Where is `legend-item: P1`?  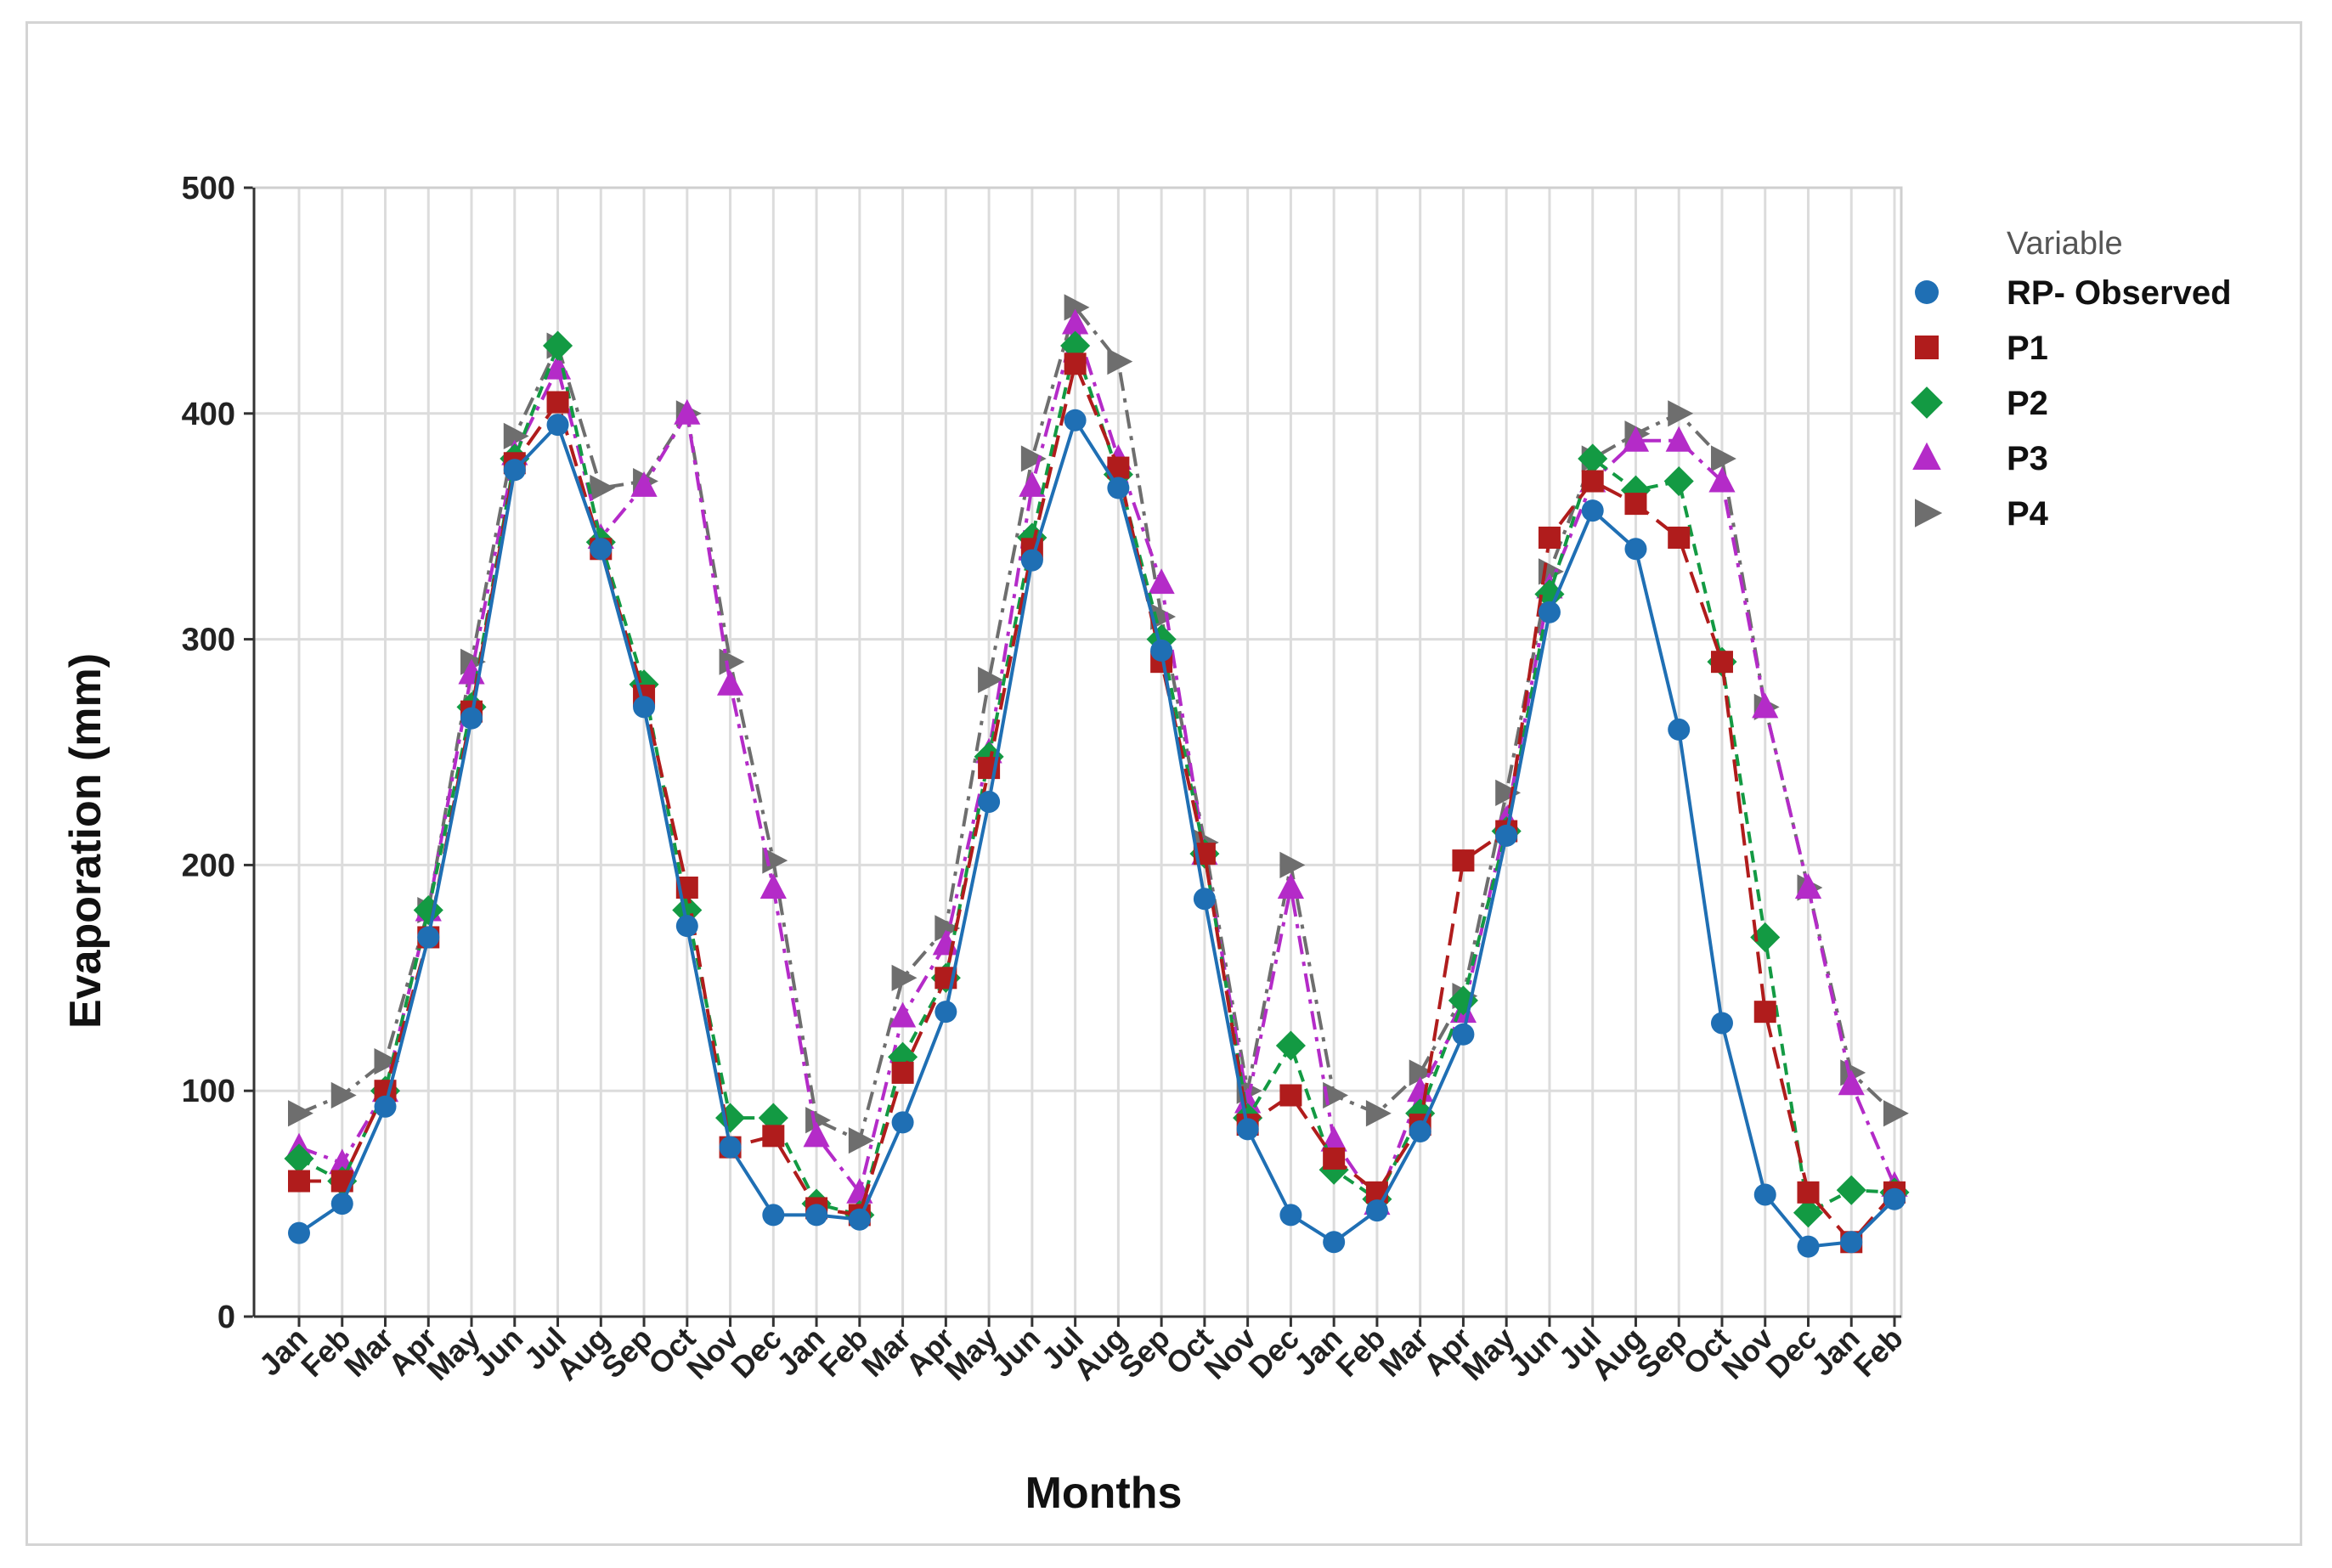 legend-item: P1 is located at coordinates (1981, 348).